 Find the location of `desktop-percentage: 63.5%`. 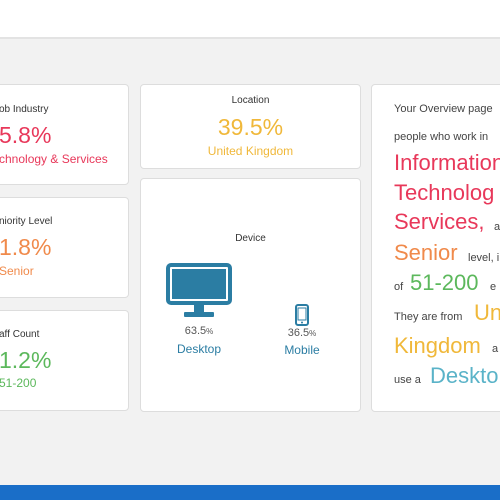

desktop-percentage: 63.5% is located at coordinates (199, 331).